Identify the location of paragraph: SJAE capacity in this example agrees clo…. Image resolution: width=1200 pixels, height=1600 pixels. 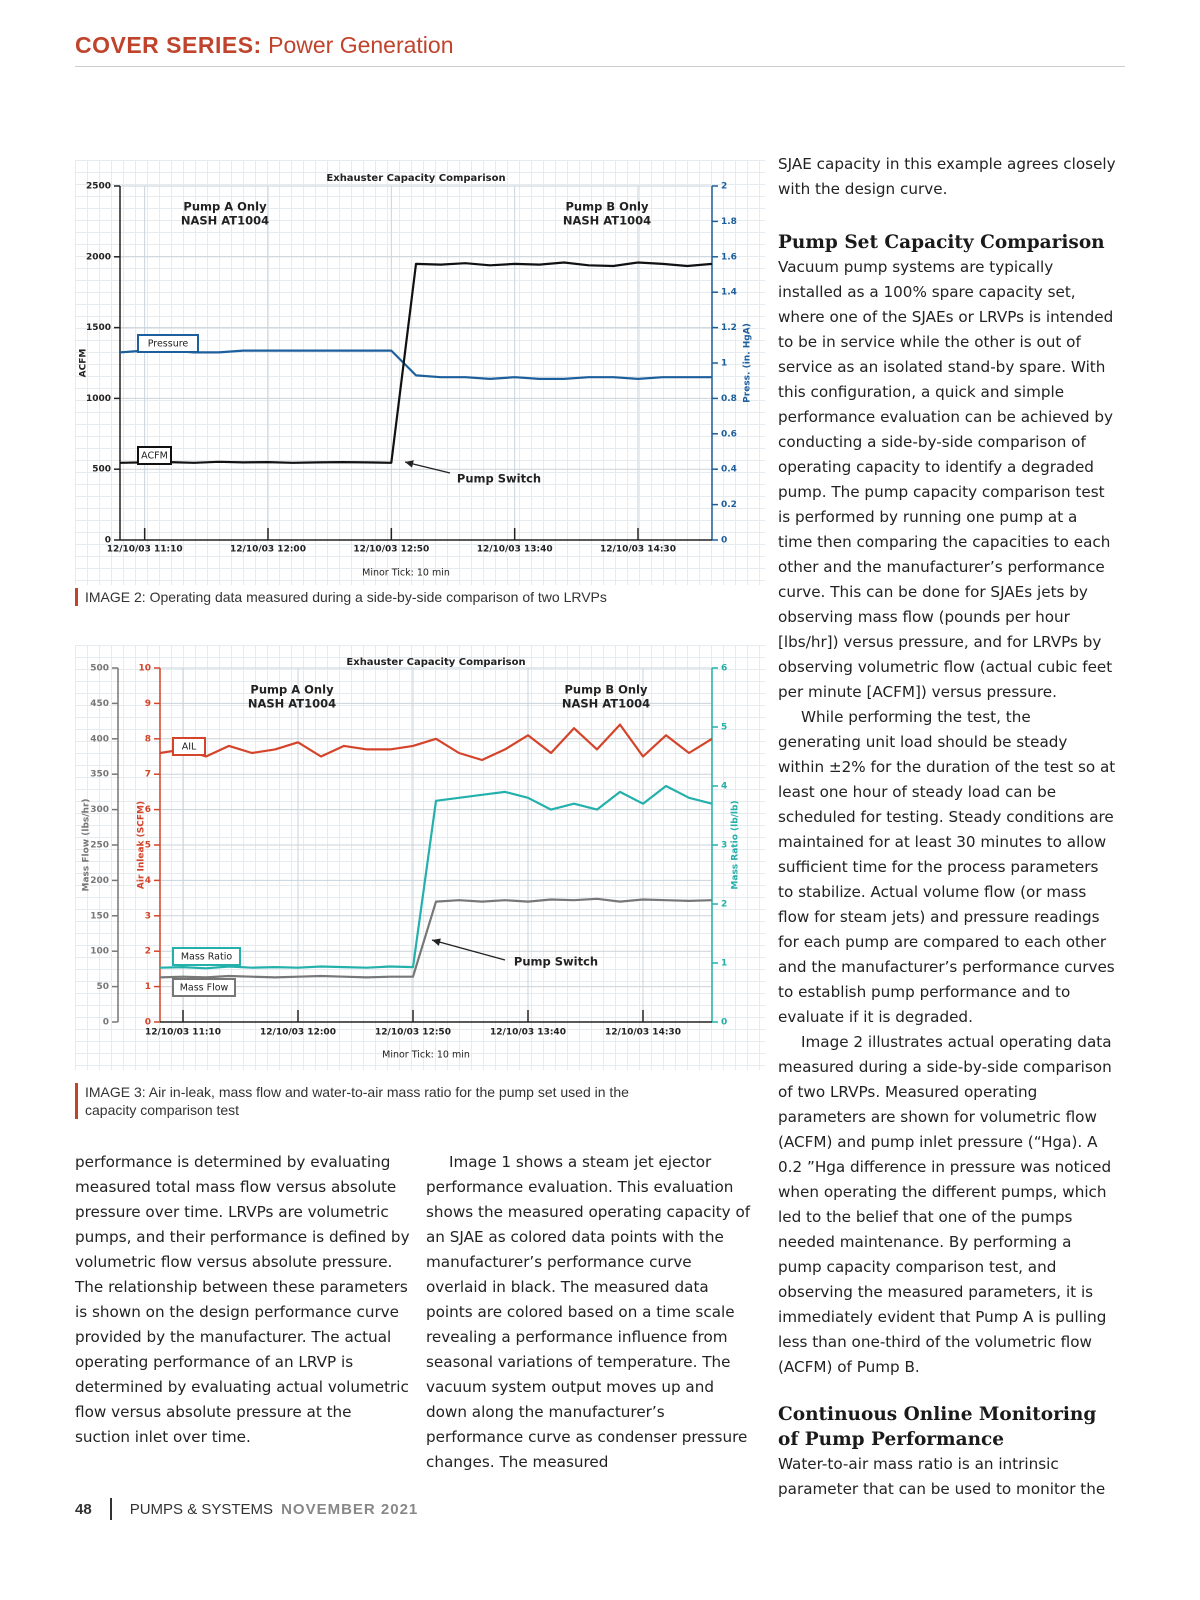
(947, 176).